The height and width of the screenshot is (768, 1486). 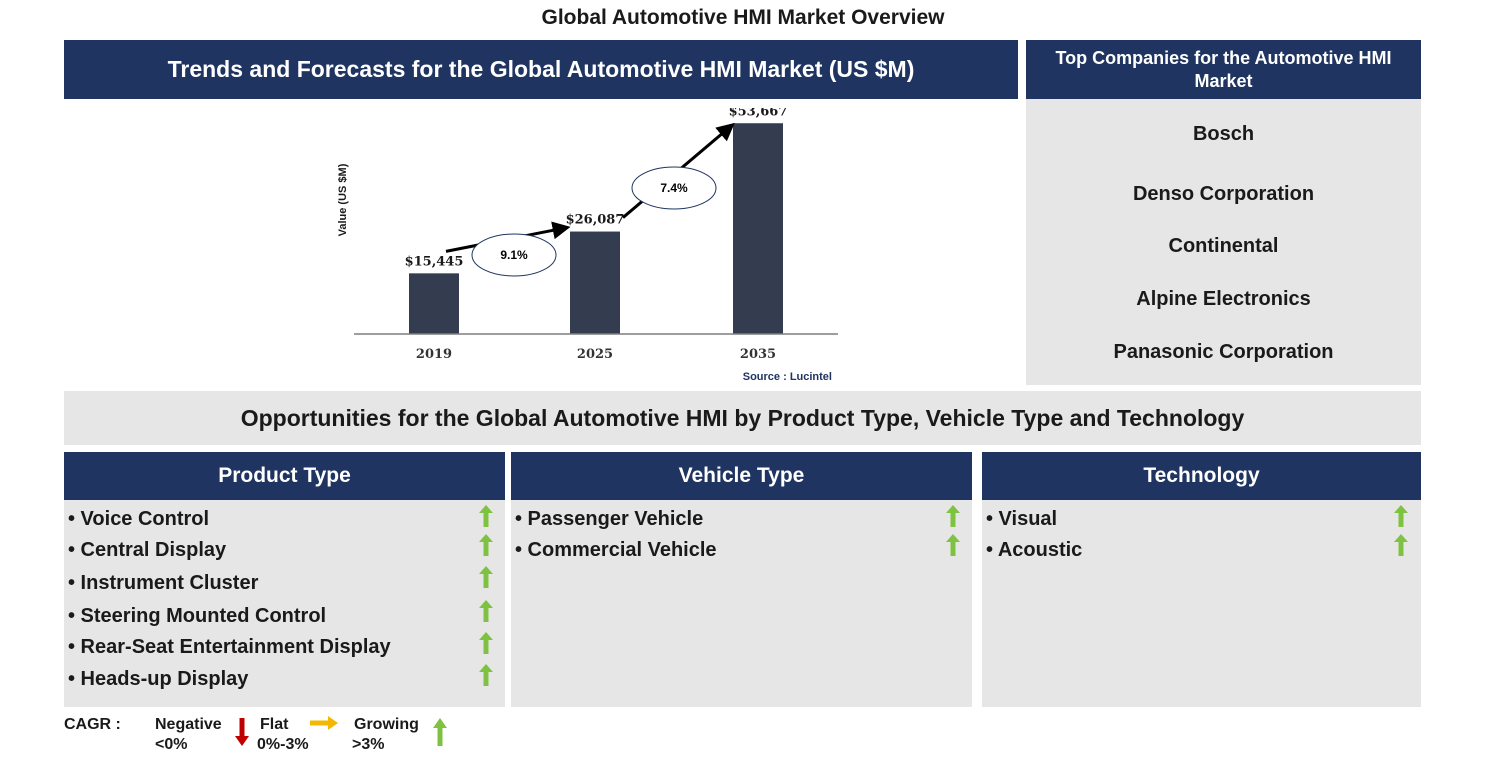 I want to click on technology-item-visual: • Visual, so click(x=1022, y=519).